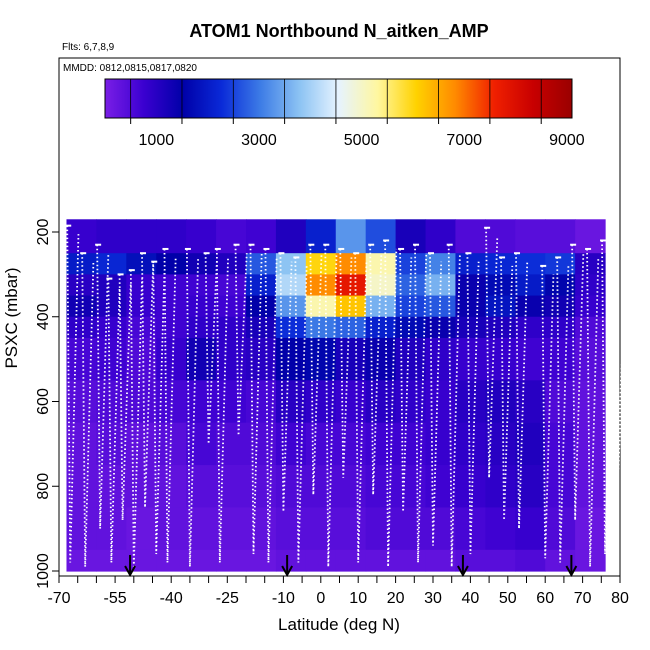  What do you see at coordinates (583, 598) in the screenshot?
I see `x-tick-label: 70` at bounding box center [583, 598].